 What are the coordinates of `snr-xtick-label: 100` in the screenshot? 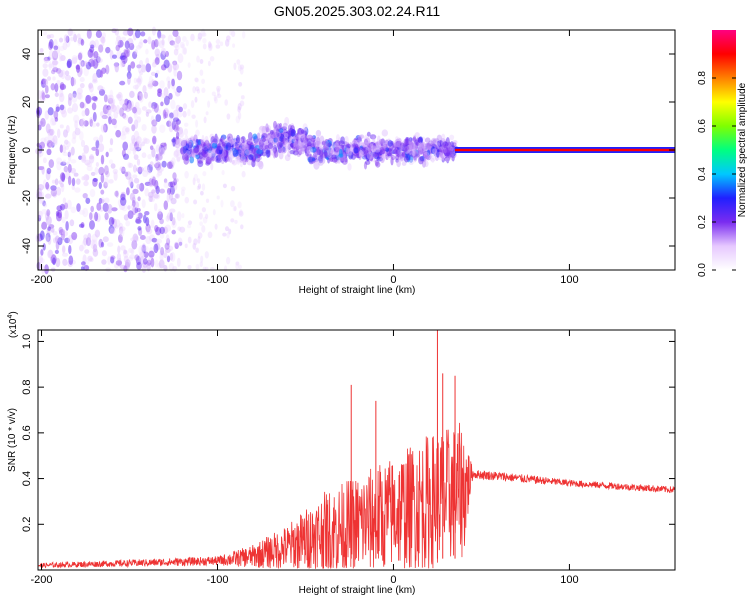 It's located at (569, 580).